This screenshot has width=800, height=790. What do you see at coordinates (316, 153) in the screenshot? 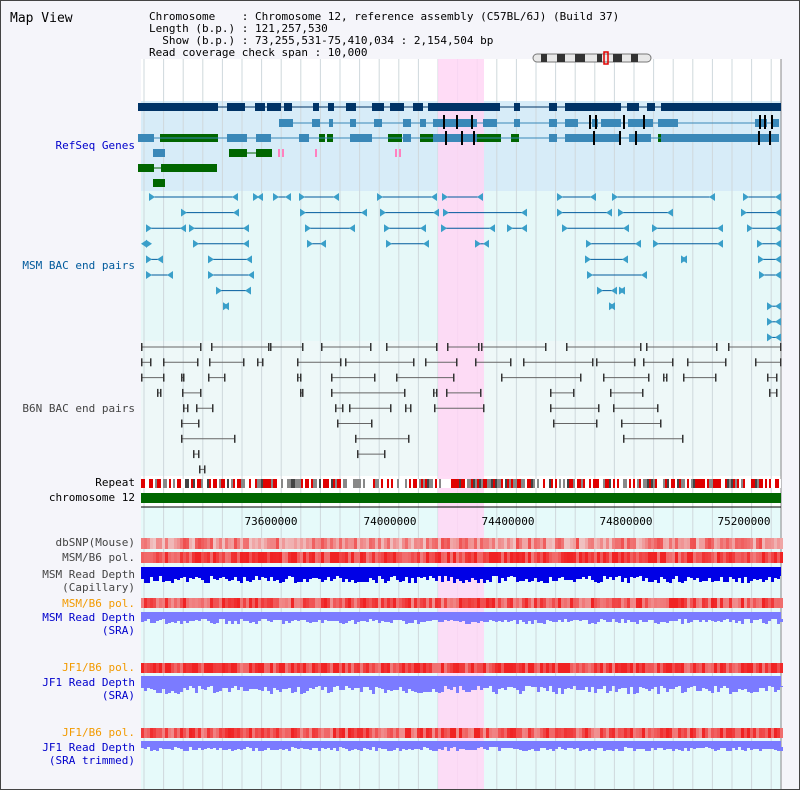
I see `gene-marker` at bounding box center [316, 153].